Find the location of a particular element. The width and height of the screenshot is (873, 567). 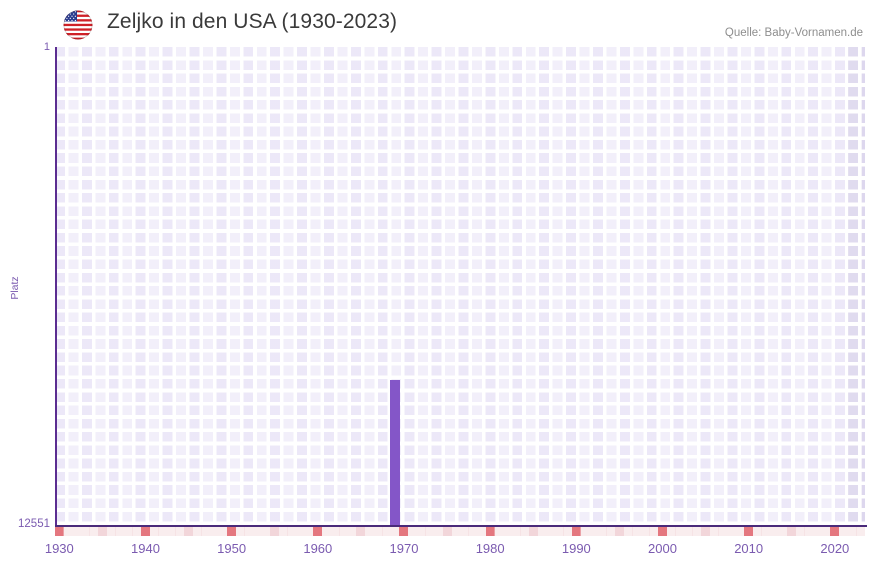

x-tick-minor-2007 is located at coordinates (723, 531).